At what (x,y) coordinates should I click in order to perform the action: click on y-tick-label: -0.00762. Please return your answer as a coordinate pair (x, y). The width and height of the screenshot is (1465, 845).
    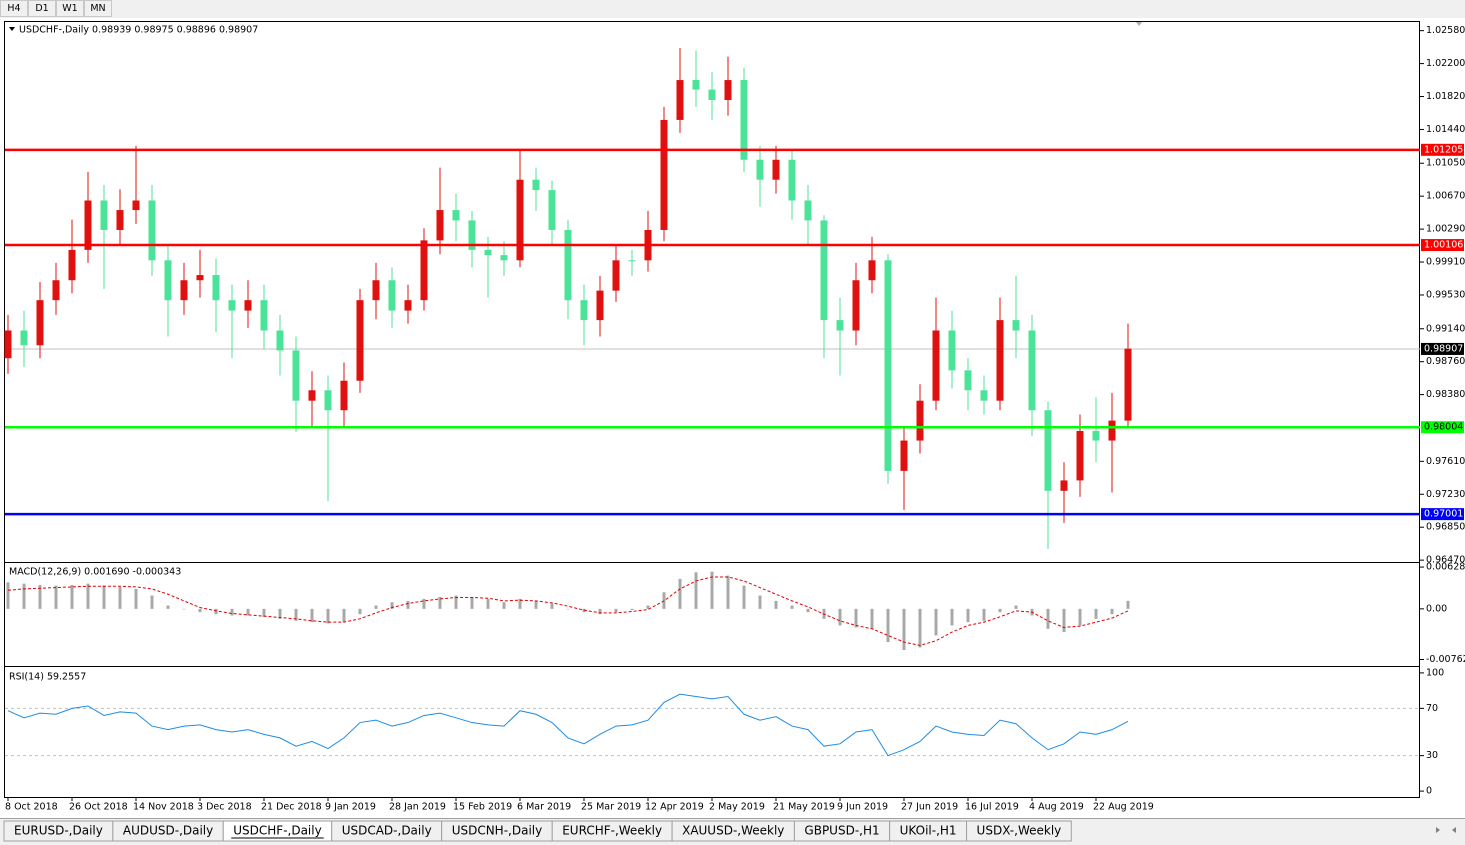
    Looking at the image, I should click on (1445, 659).